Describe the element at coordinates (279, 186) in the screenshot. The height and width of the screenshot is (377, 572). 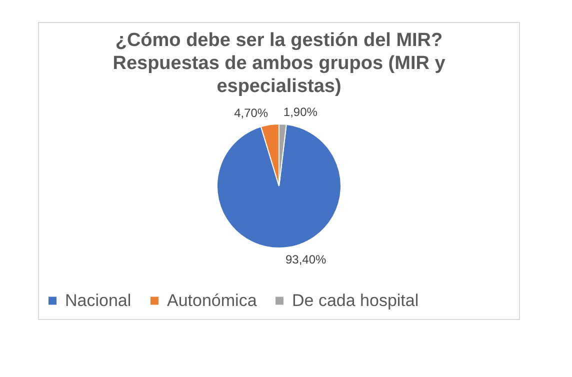
I see `pie-slice` at that location.